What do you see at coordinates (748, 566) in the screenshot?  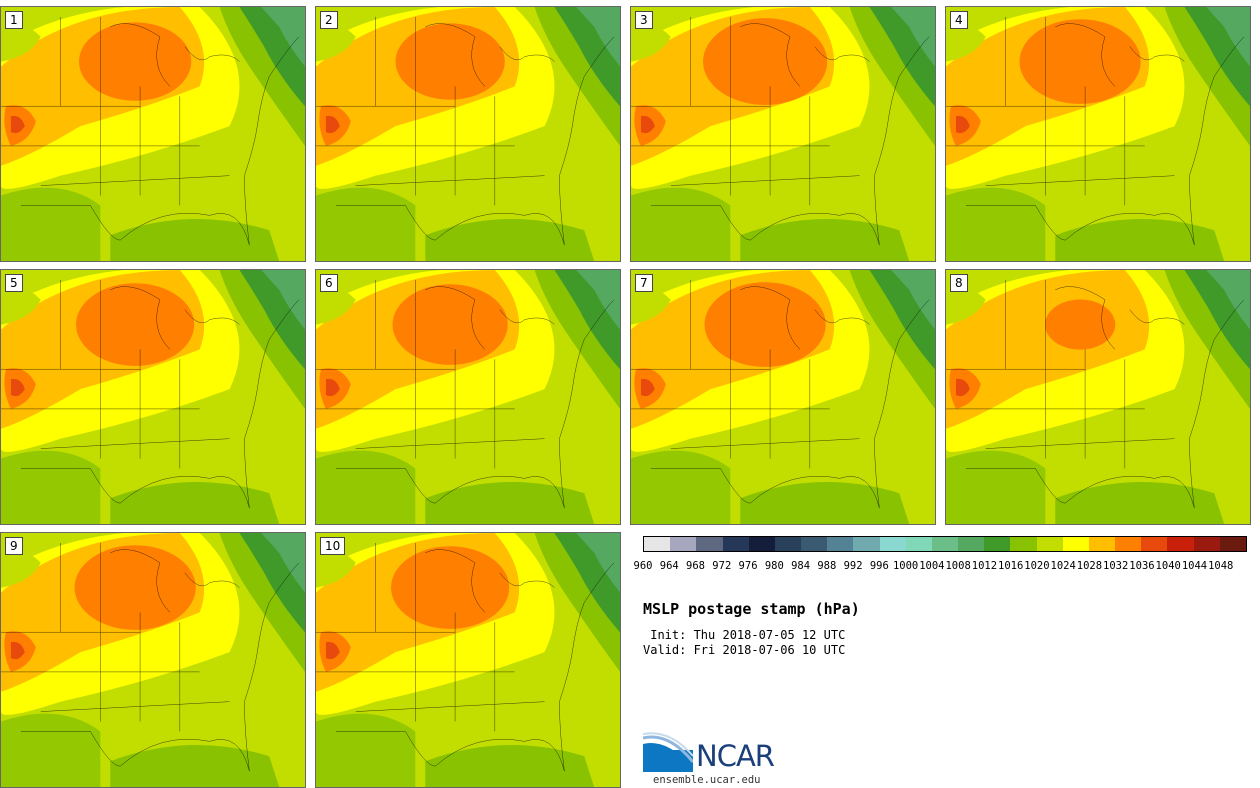 I see `colorbar-tick-label: 976` at bounding box center [748, 566].